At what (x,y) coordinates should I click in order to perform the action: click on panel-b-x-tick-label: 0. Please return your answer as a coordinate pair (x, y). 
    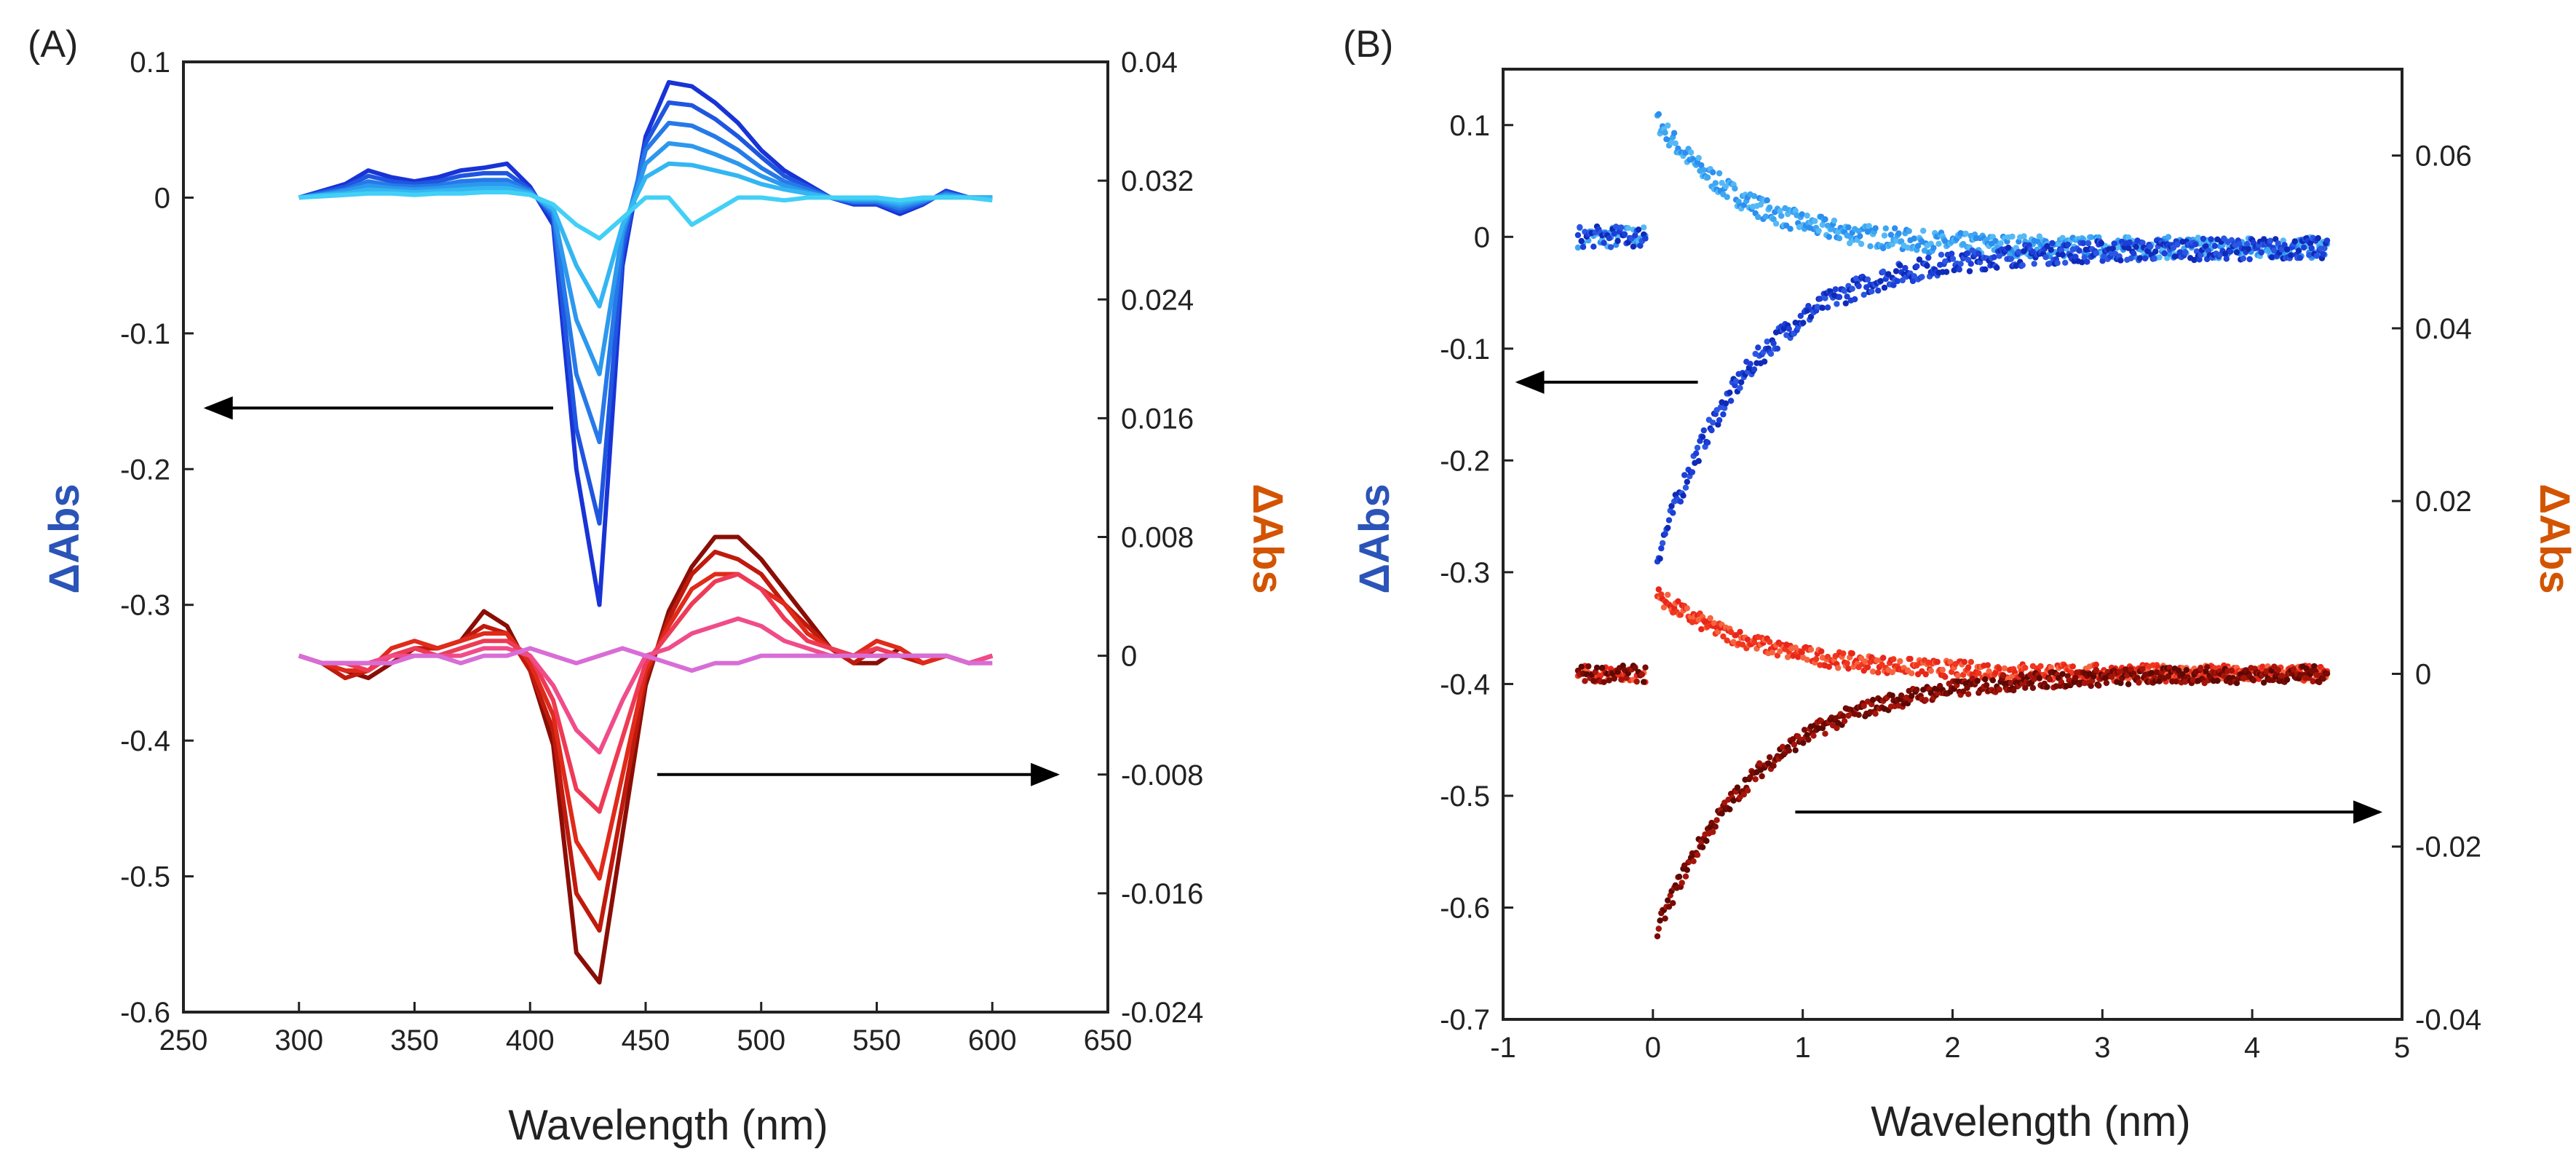
    Looking at the image, I should click on (1653, 1048).